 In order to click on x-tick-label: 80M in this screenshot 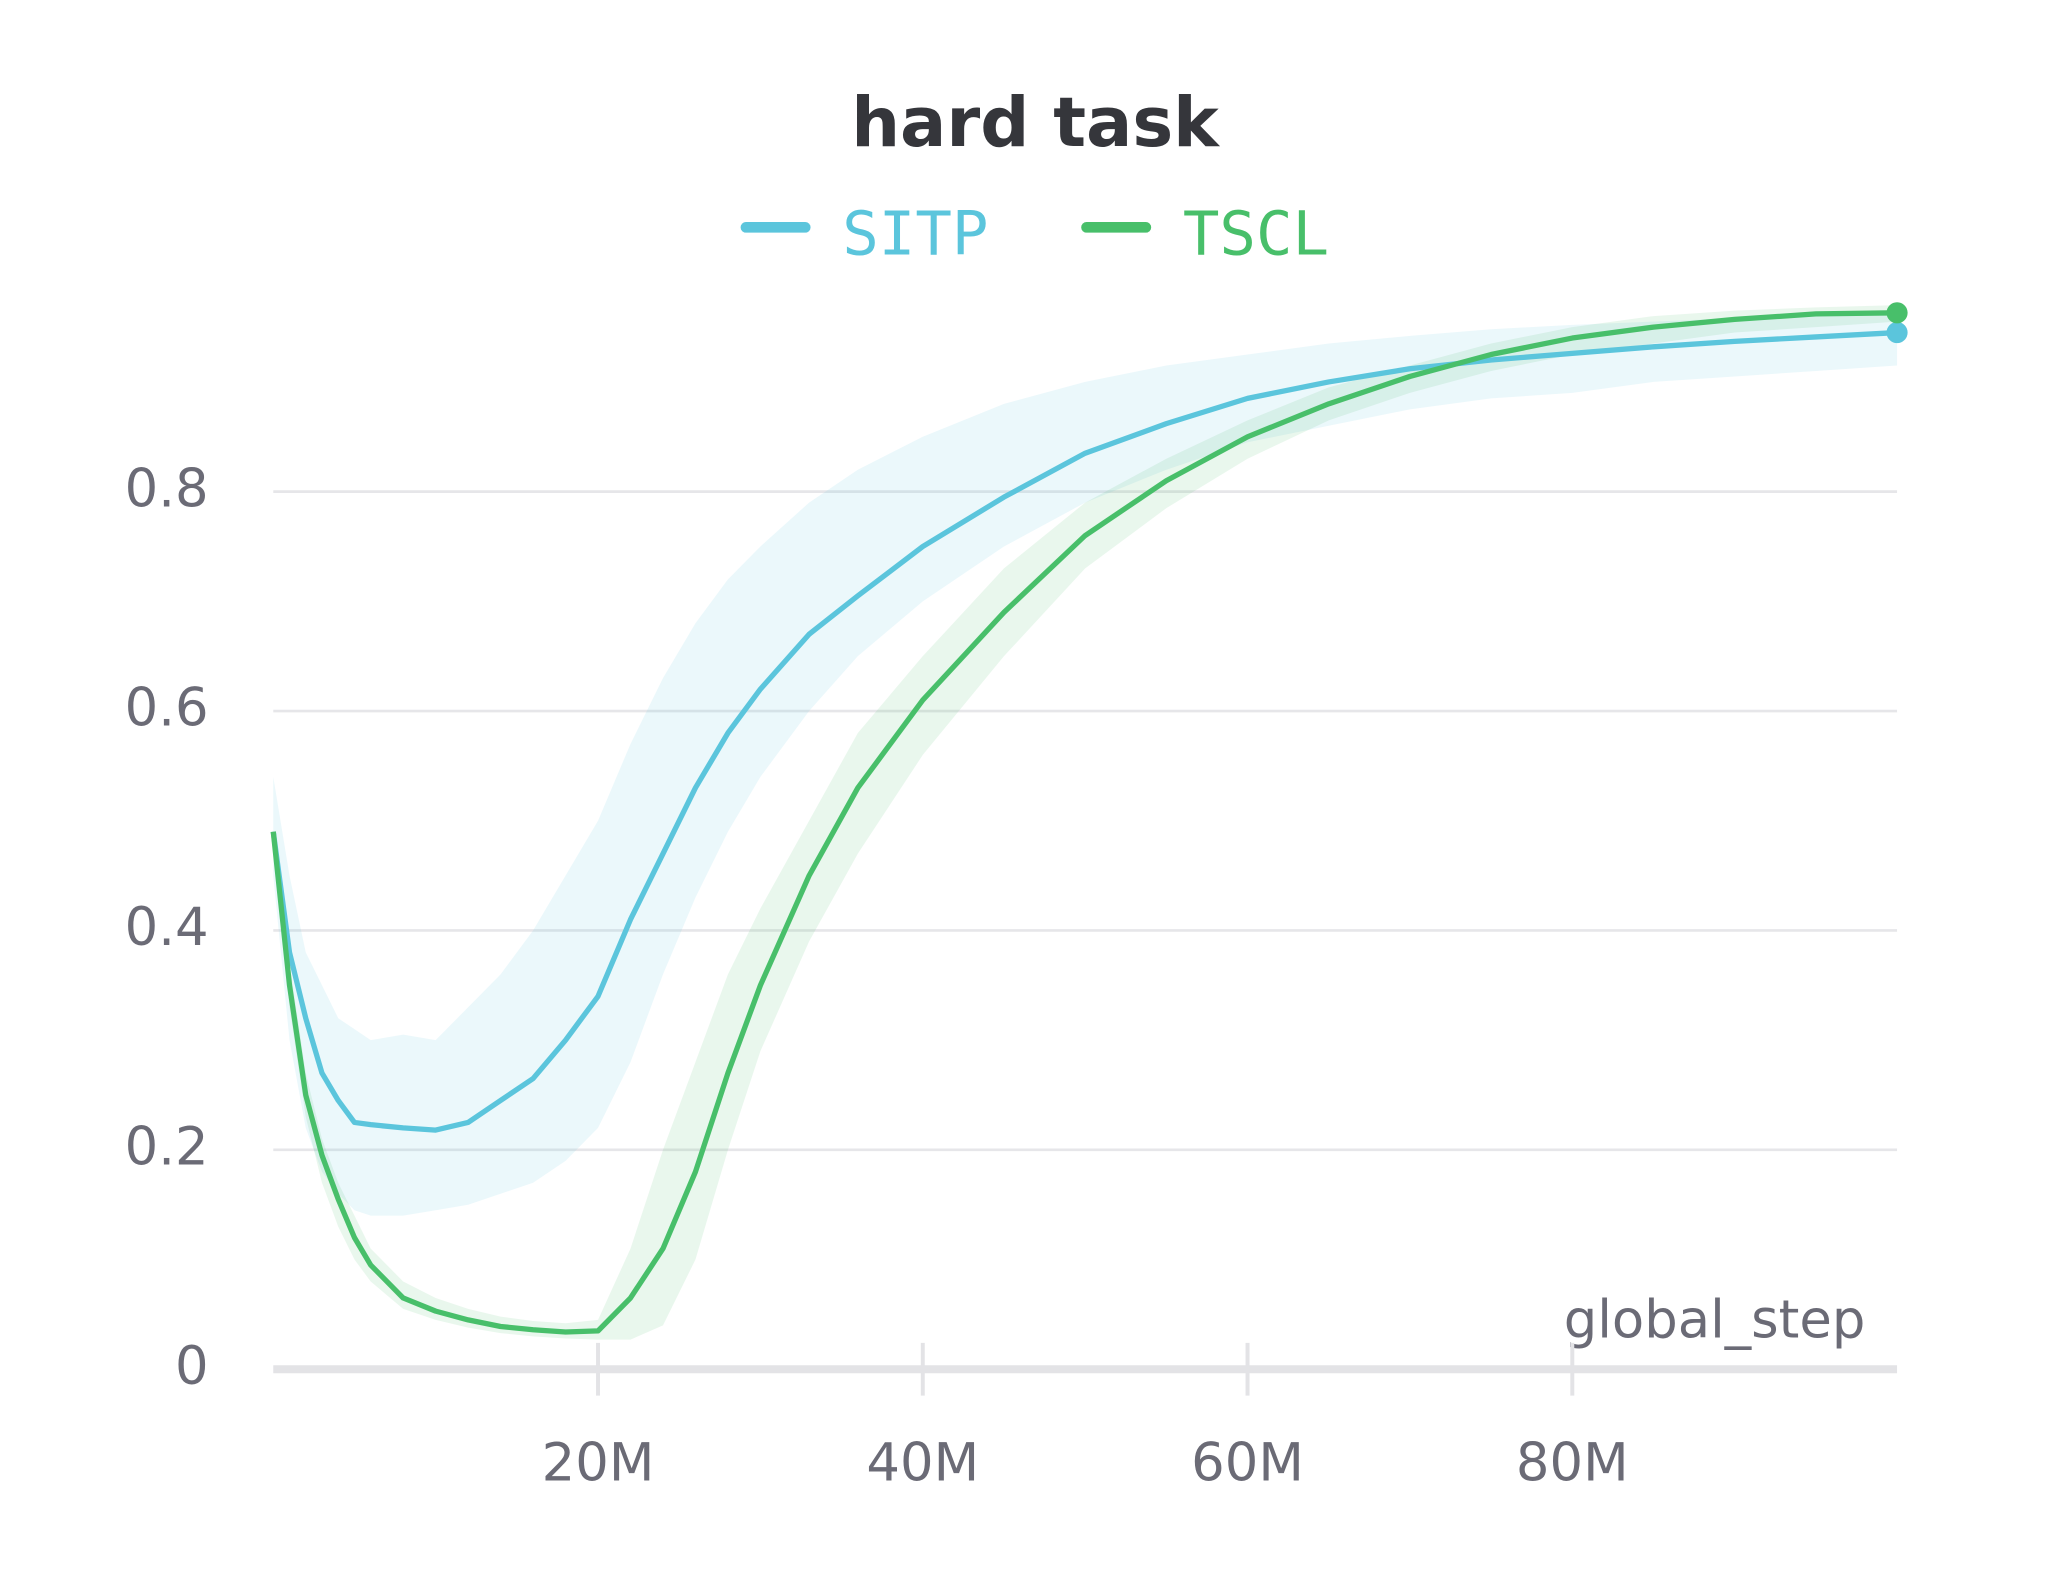, I will do `click(1572, 1462)`.